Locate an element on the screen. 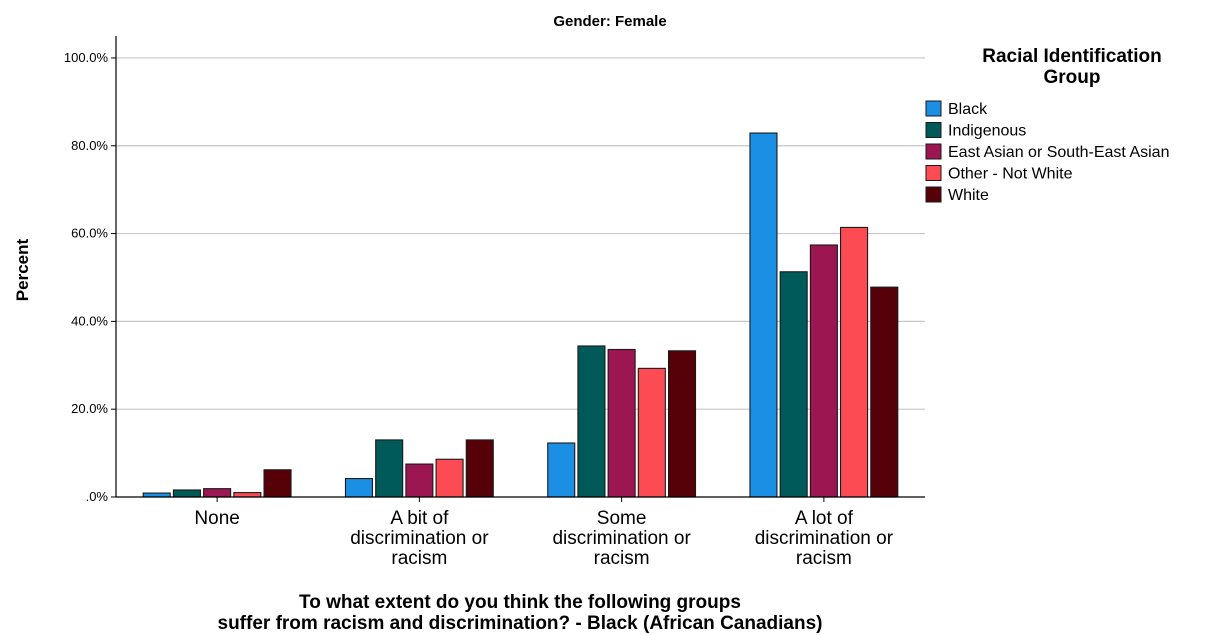  x-category-label: A bit of is located at coordinates (419, 518).